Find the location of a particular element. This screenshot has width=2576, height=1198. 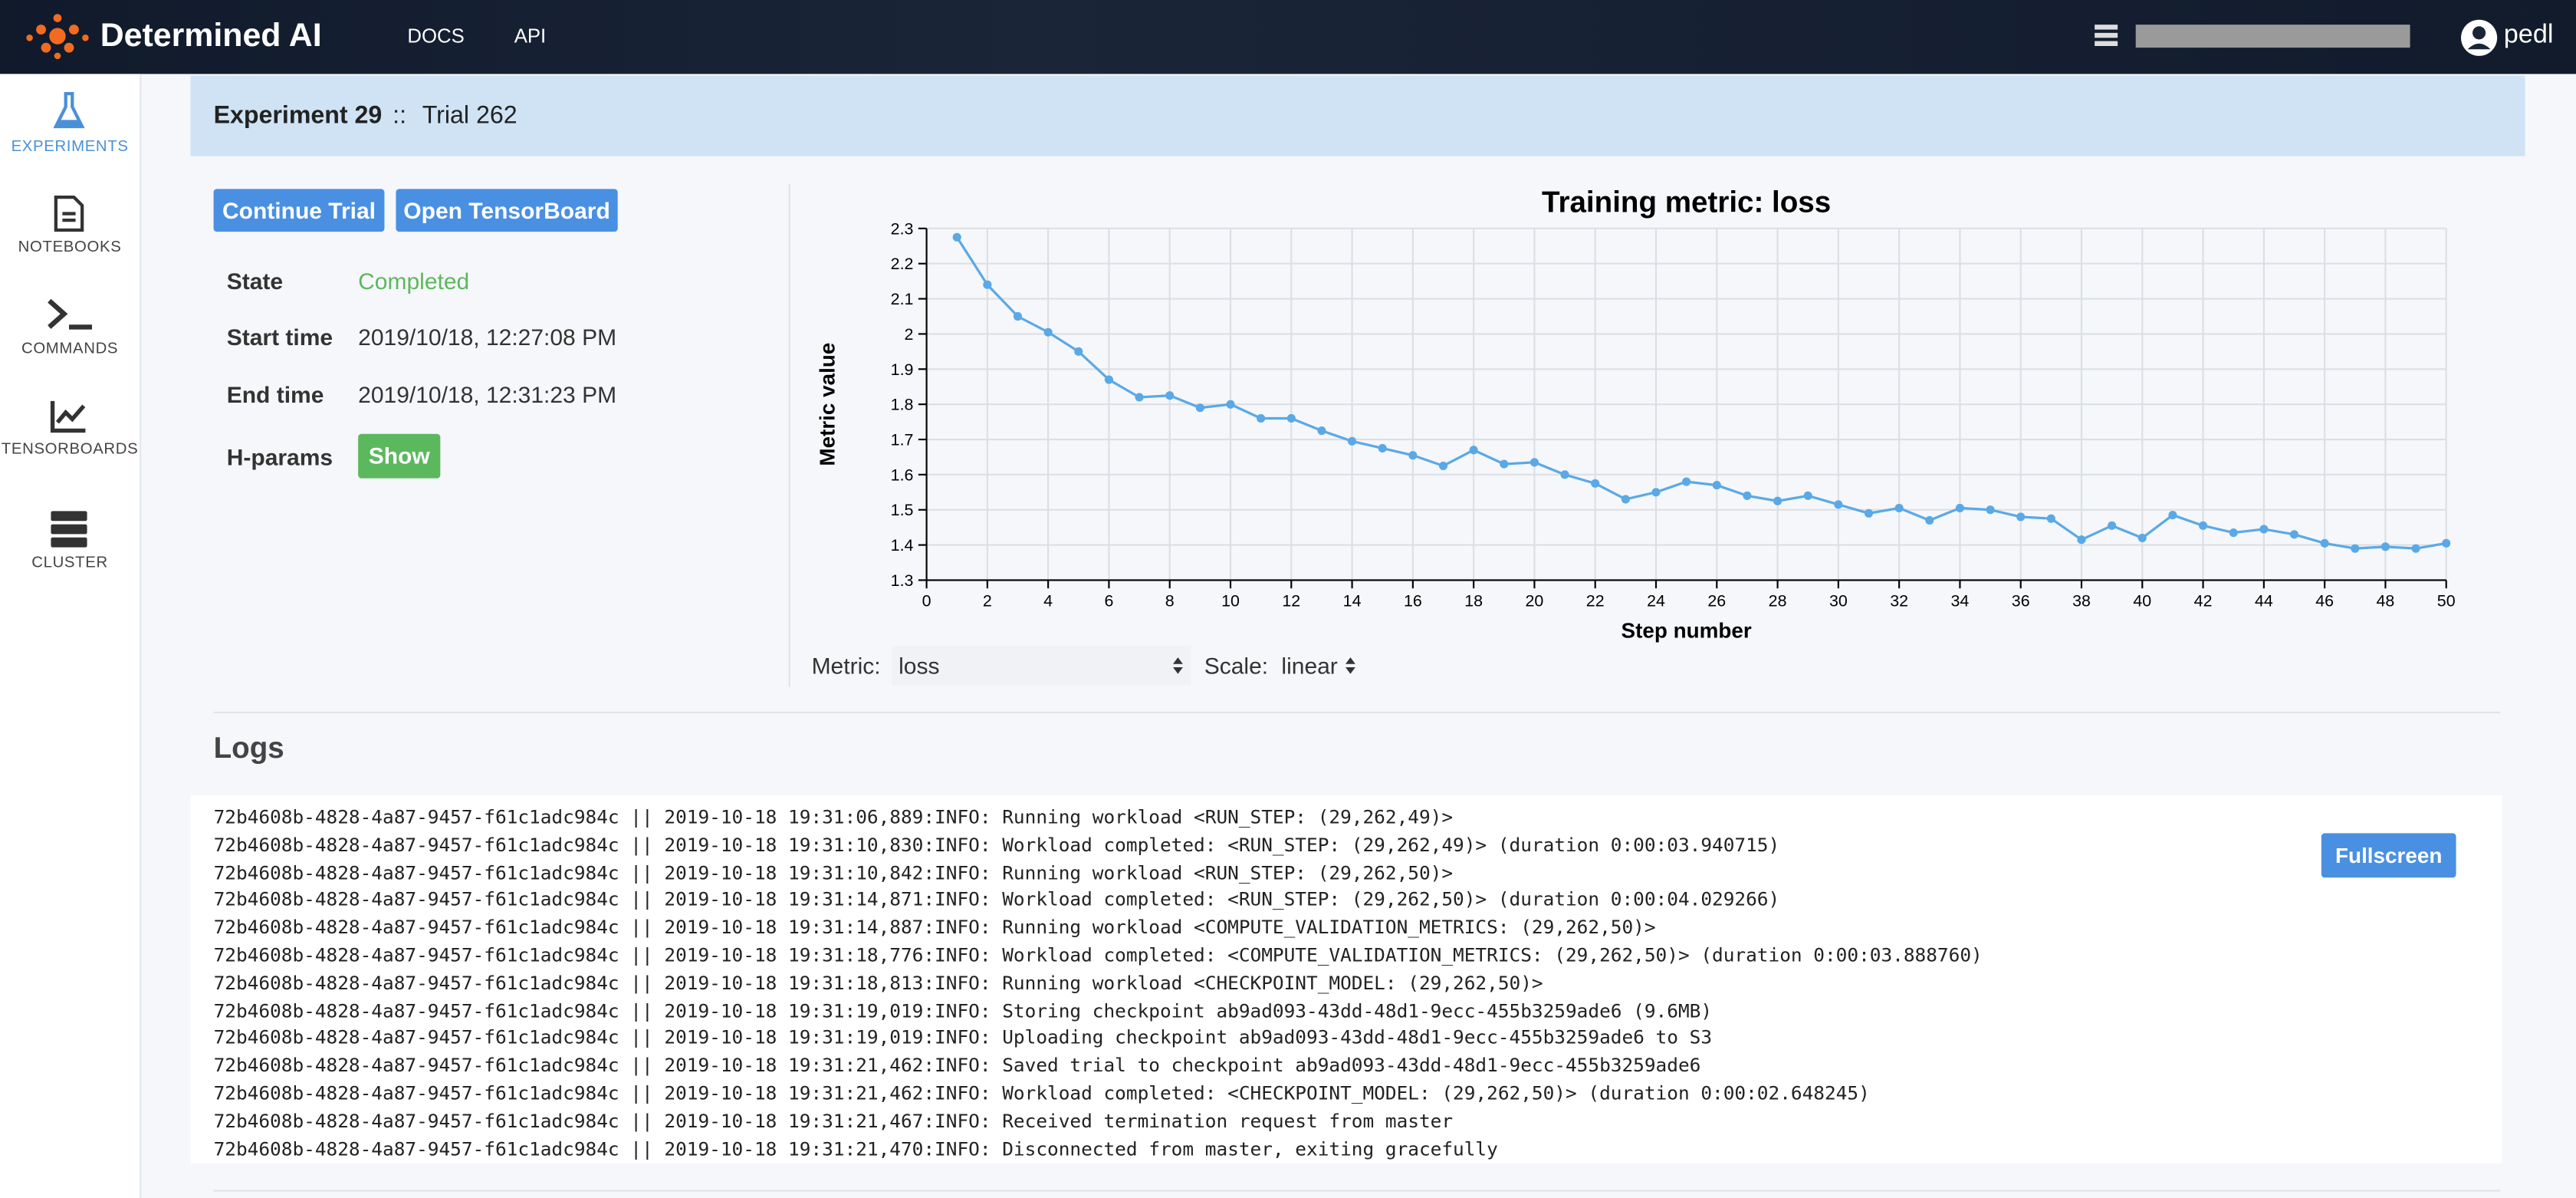

info-label: State is located at coordinates (255, 281).